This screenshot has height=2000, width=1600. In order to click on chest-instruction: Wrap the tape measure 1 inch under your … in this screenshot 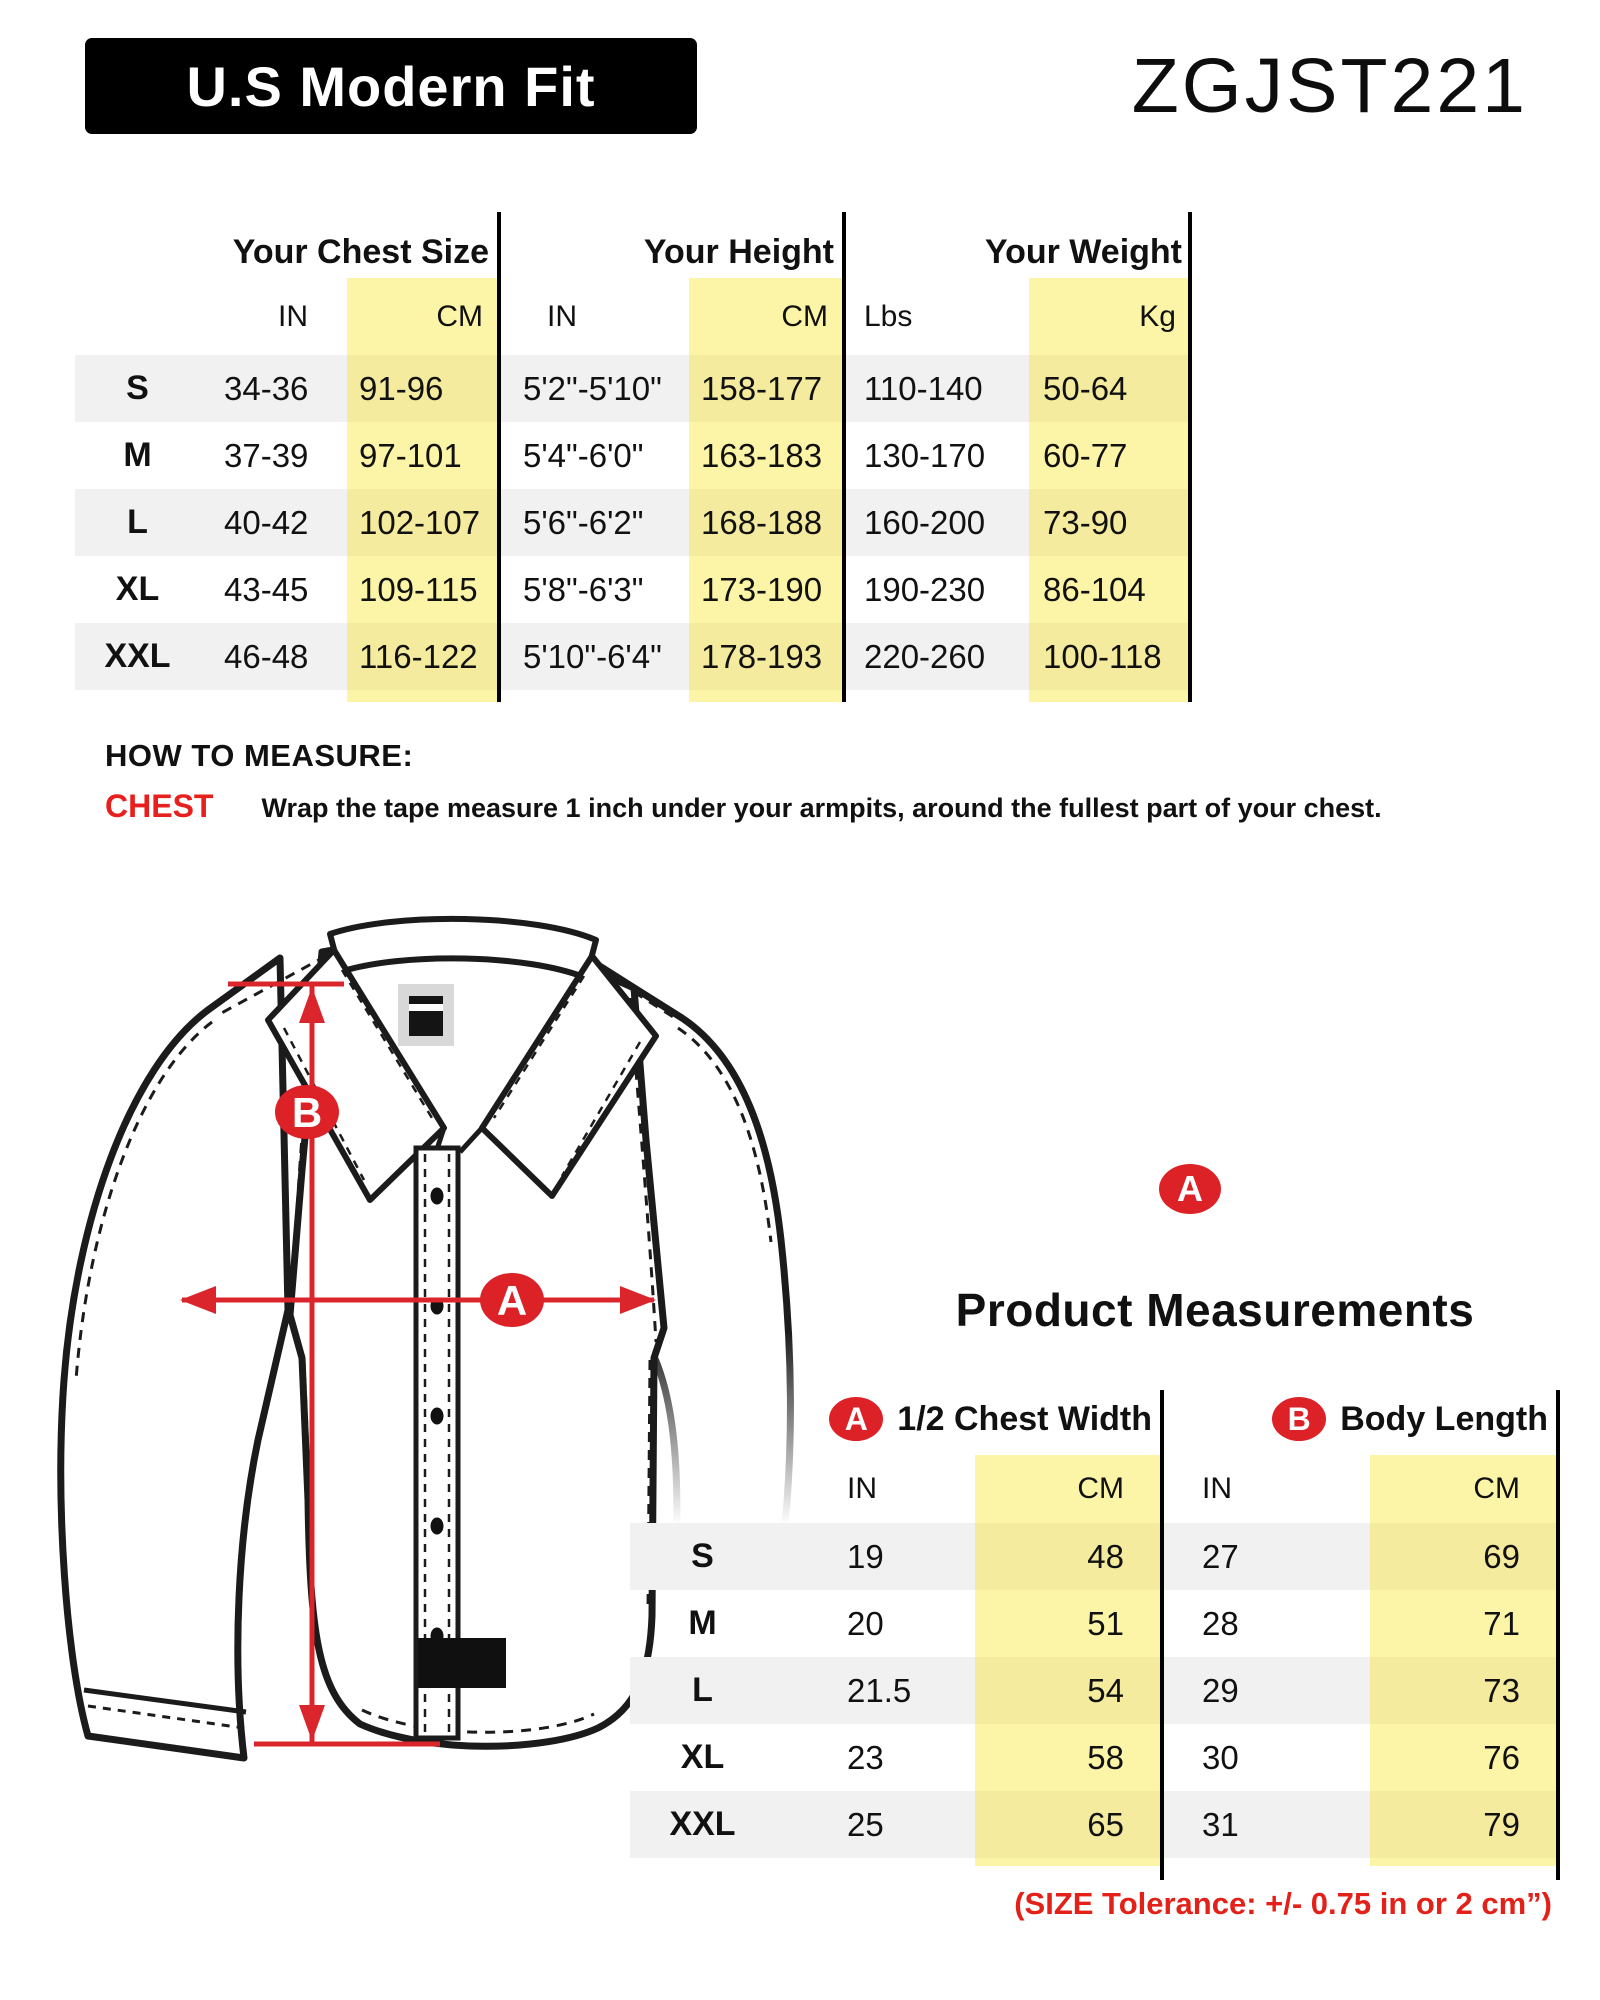, I will do `click(821, 808)`.